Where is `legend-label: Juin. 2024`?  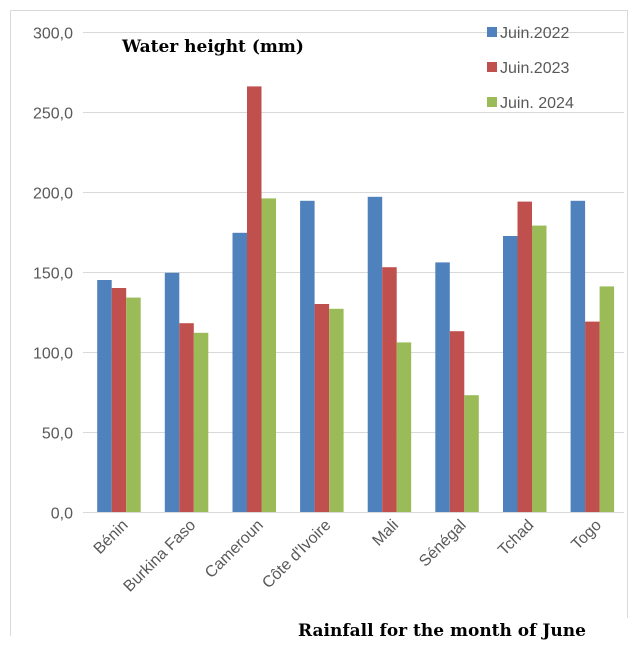
legend-label: Juin. 2024 is located at coordinates (537, 103).